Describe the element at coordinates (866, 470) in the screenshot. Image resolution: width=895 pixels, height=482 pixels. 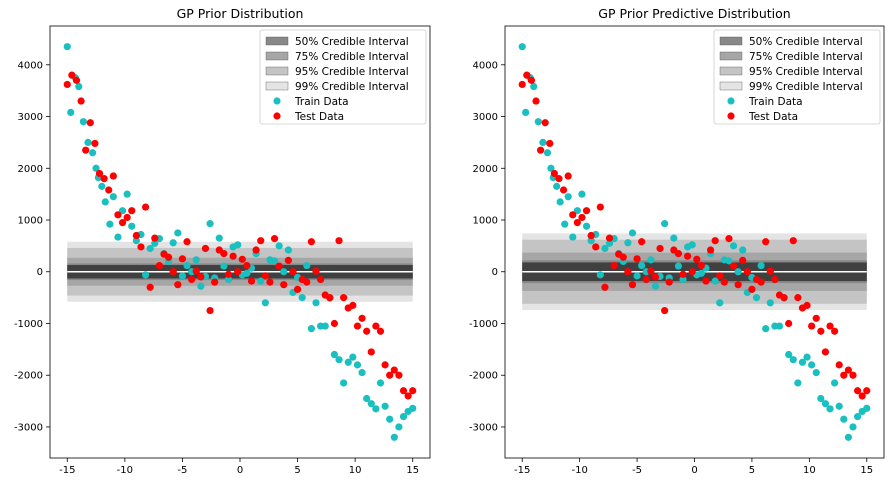
I see `x-tick-label: 15` at that location.